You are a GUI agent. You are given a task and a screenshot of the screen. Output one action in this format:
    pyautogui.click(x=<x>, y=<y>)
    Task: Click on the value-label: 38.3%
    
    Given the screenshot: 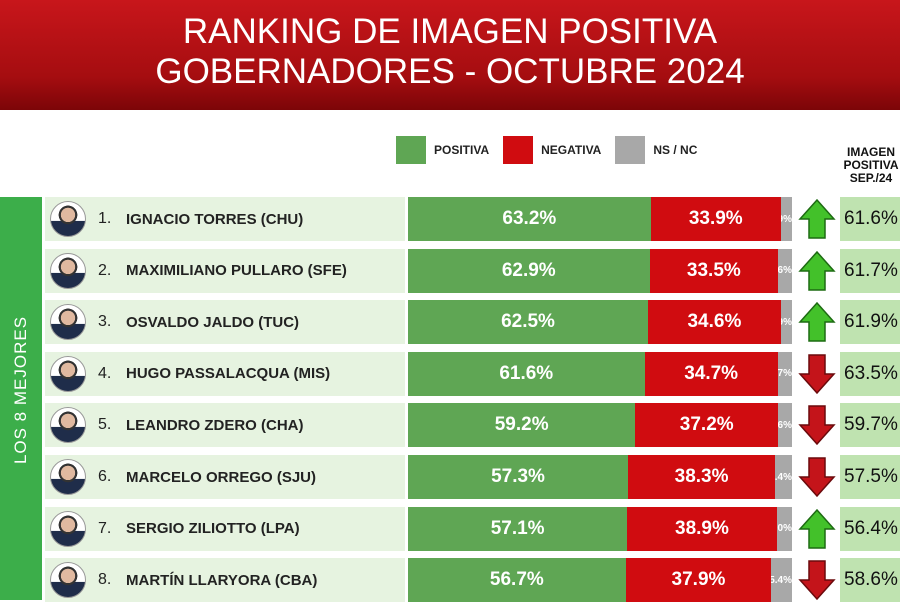 What is the action you would take?
    pyautogui.click(x=701, y=476)
    